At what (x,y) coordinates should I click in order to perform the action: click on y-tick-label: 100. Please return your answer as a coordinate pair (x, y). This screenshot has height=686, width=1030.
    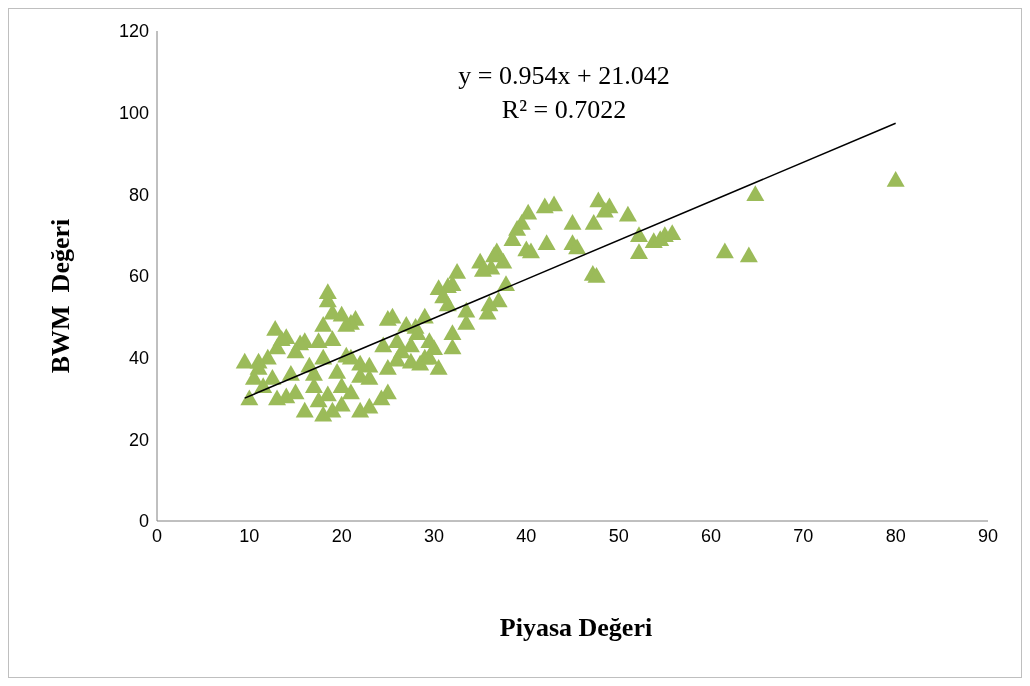
    Looking at the image, I should click on (133, 113).